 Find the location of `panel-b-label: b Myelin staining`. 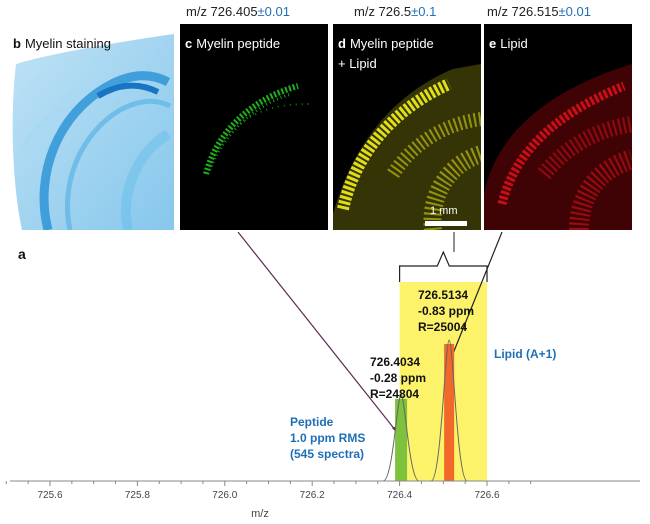

panel-b-label: b Myelin staining is located at coordinates (62, 43).